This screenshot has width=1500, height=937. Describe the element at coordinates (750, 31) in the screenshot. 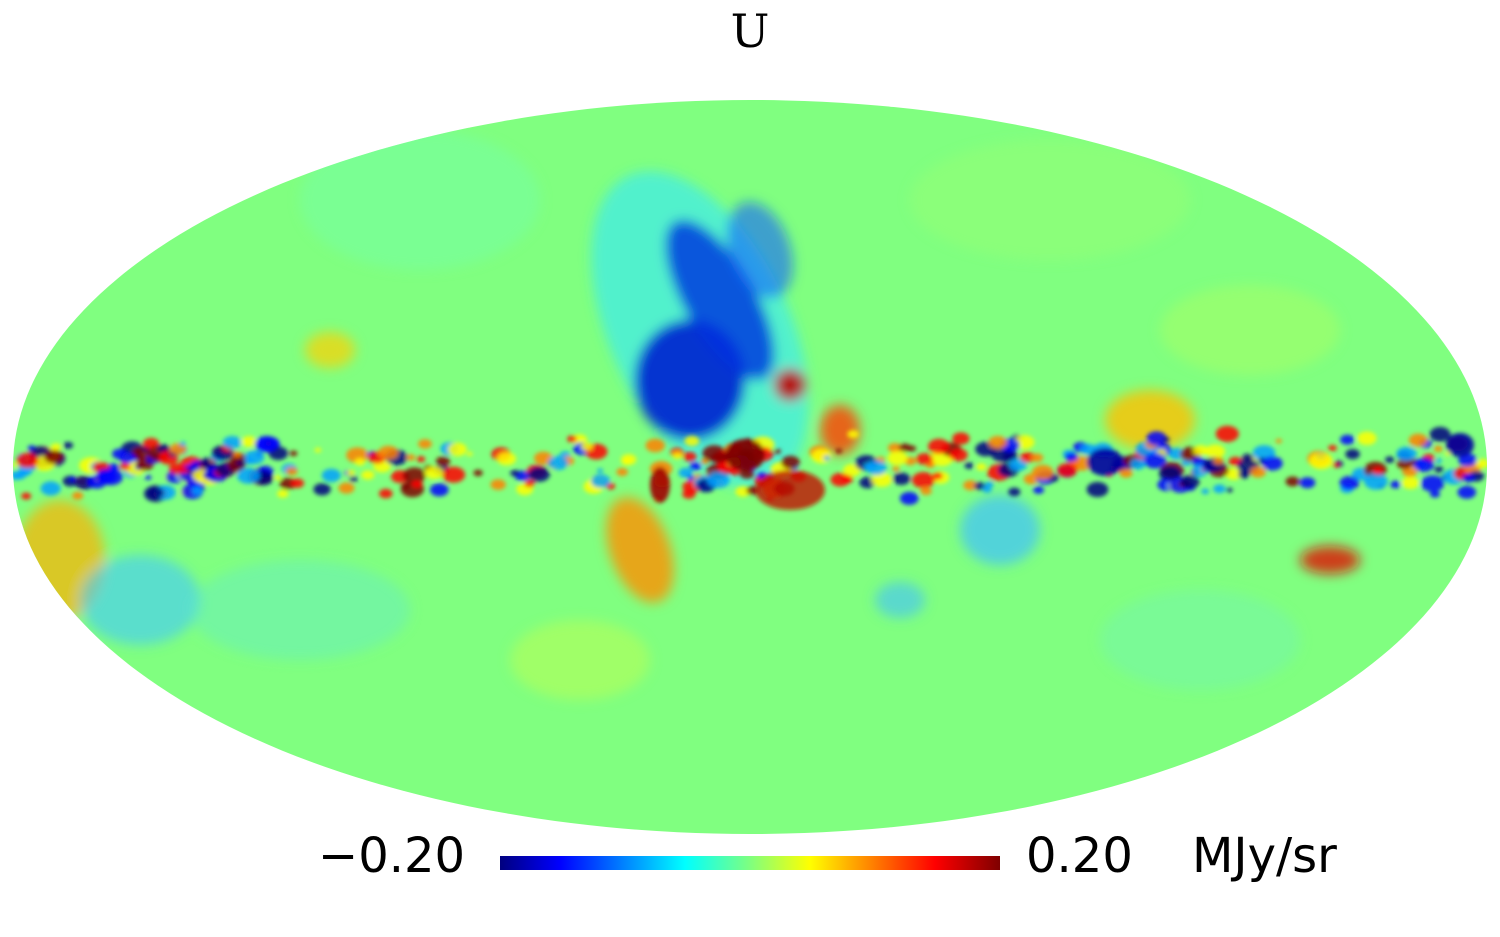

I see `map-title: U` at that location.